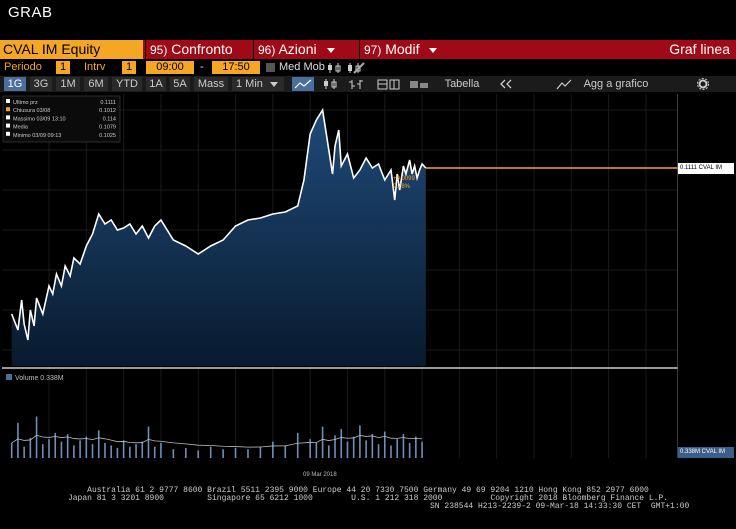  I want to click on actions-button-number: 96), so click(267, 50).